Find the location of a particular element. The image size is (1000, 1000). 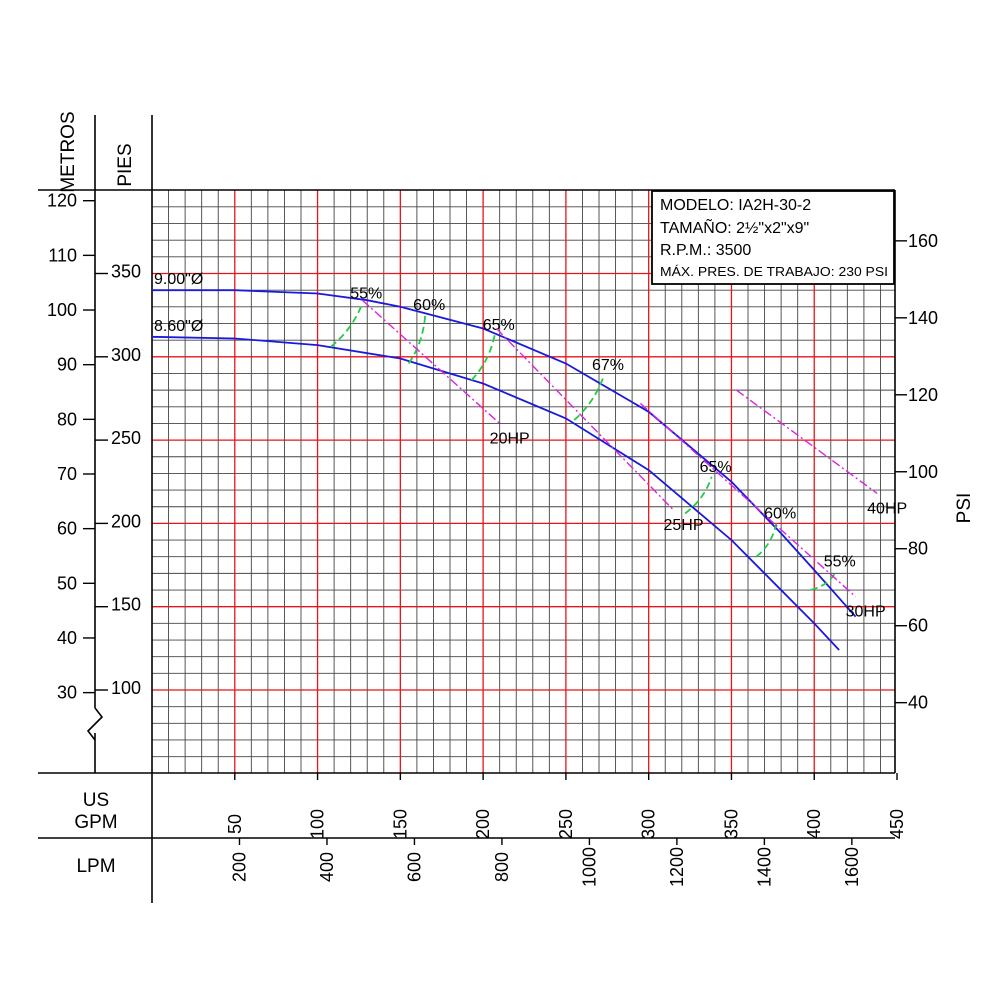

series-power: 25HP is located at coordinates (599, 430).